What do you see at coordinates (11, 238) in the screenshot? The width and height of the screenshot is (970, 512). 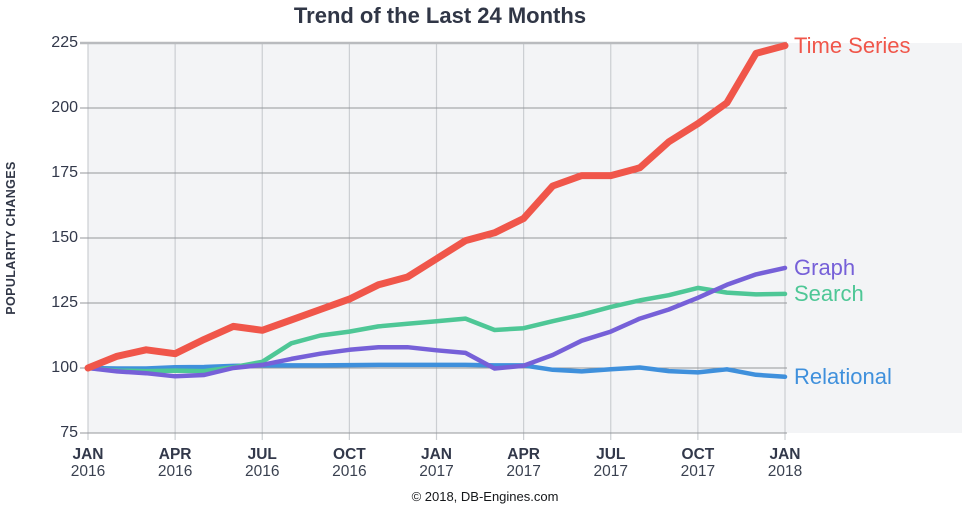 I see `y-axis-title: POPULARITY CHANGES` at bounding box center [11, 238].